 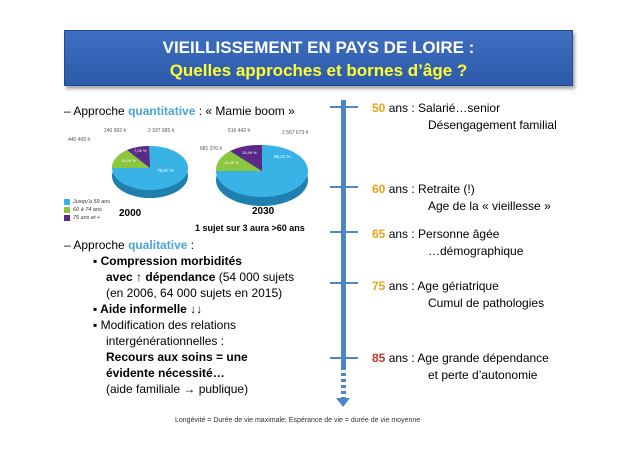 I want to click on pie-2000-pct-large: 78,87 %, so click(x=165, y=170).